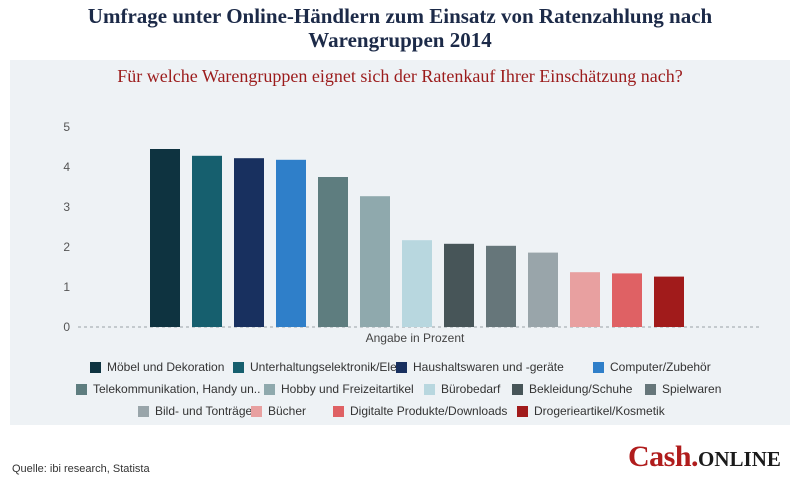  Describe the element at coordinates (66, 287) in the screenshot. I see `y-tick-label: 1` at that location.